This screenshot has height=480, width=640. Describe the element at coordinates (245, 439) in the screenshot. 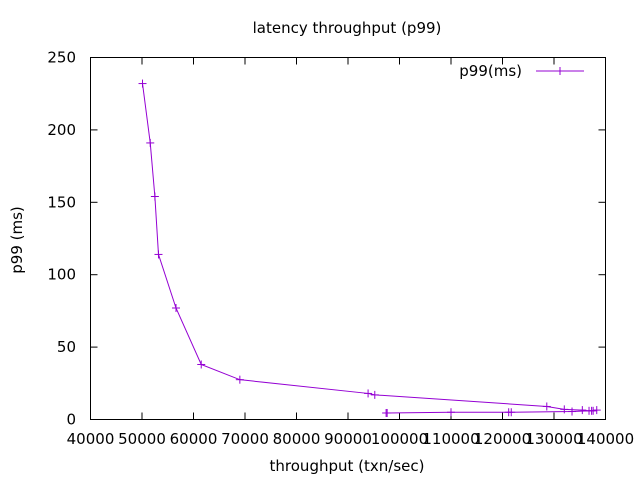

I see `x-tick-label: 70000` at that location.